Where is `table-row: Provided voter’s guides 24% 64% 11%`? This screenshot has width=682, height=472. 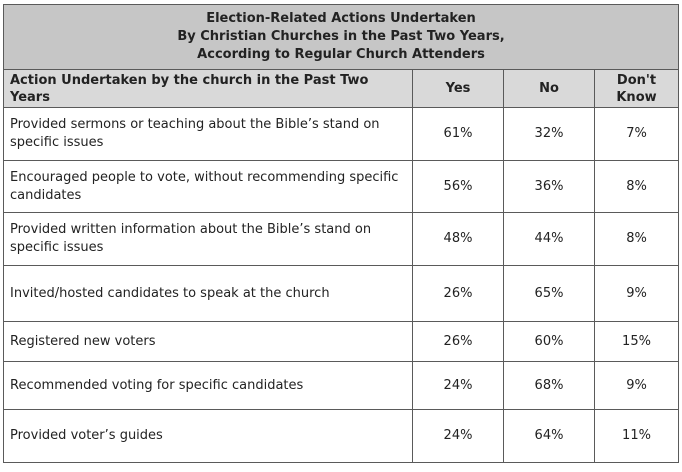
table-row: Provided voter’s guides 24% 64% 11% is located at coordinates (341, 436).